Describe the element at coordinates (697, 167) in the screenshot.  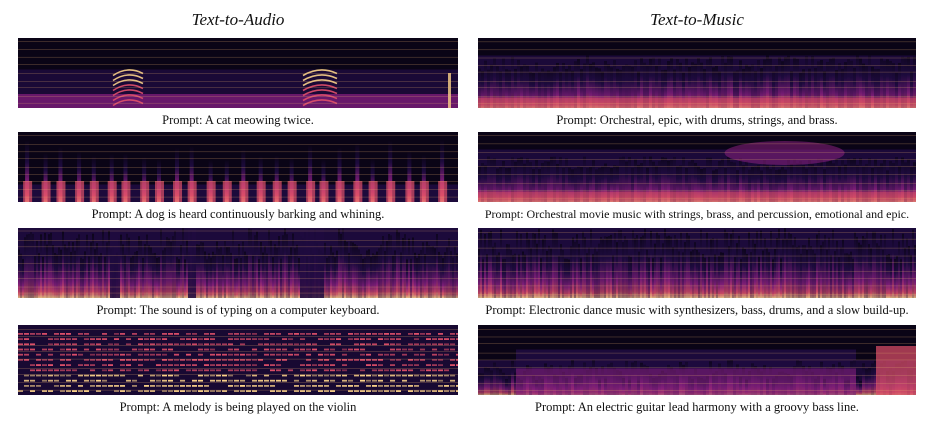
I see `spectrogram-orchestral-movie` at that location.